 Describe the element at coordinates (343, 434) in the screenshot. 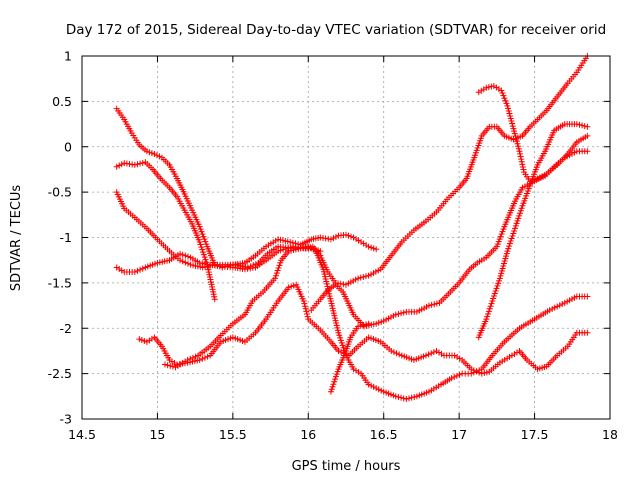

I see `x-tick-labels: 14.5 15 15.5 16 16.5 17 17.5 18` at that location.